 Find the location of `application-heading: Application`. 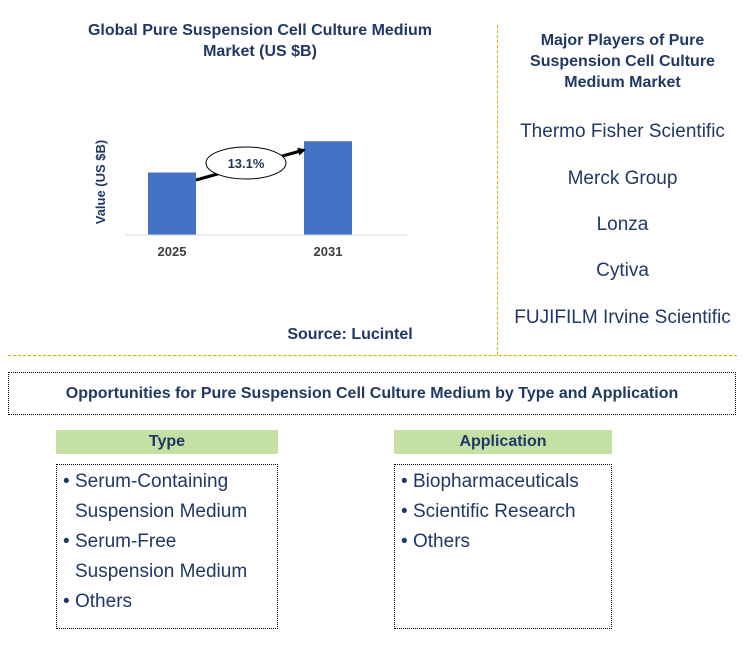

application-heading: Application is located at coordinates (503, 442).